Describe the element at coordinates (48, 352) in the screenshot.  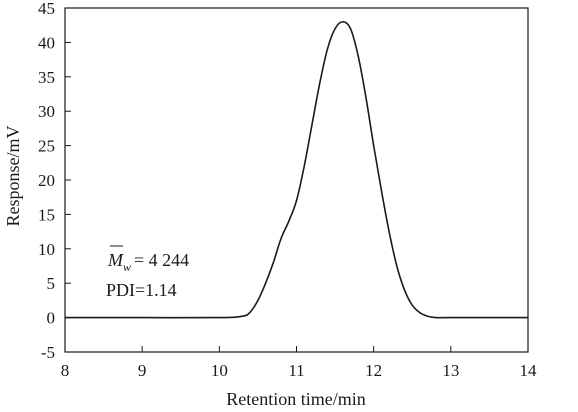
I see `y-tick-label--5: -5` at that location.